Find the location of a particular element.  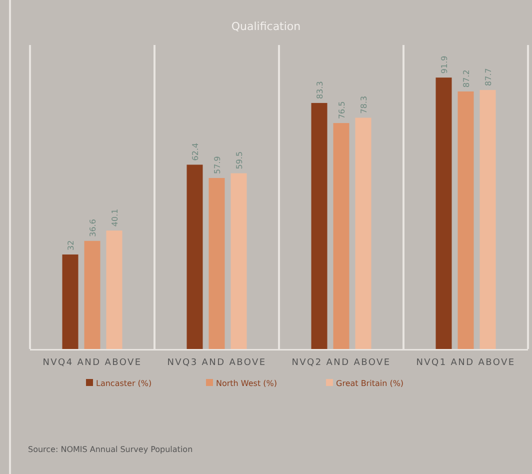

source-note: Source: NOMIS Annual Survey Population is located at coordinates (110, 449).